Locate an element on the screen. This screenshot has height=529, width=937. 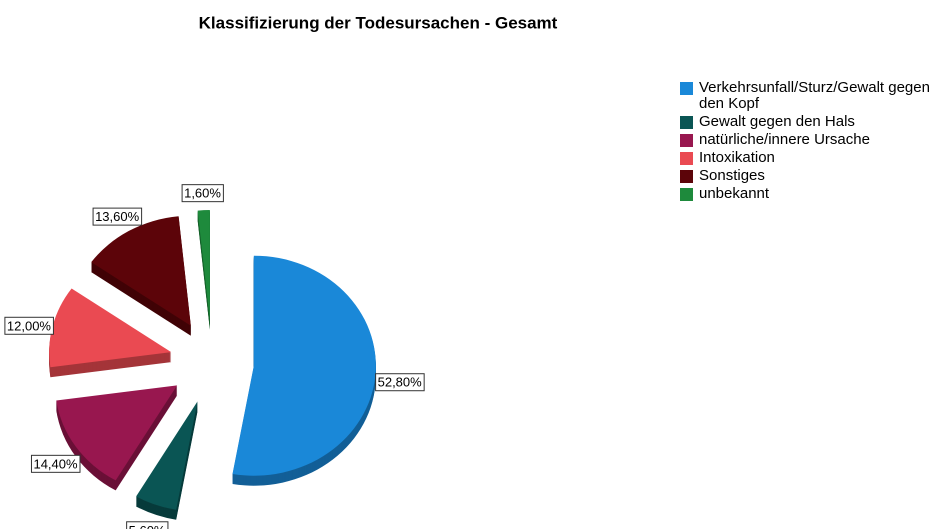
legend-item: Intoxikation is located at coordinates (805, 158).